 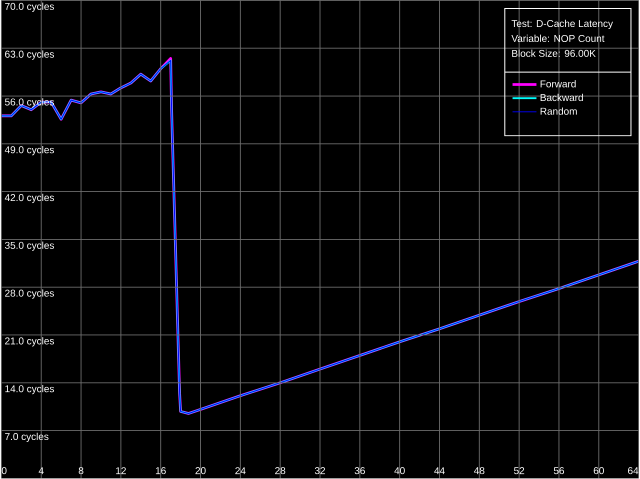 I want to click on x-tick-label: 52, so click(x=519, y=470).